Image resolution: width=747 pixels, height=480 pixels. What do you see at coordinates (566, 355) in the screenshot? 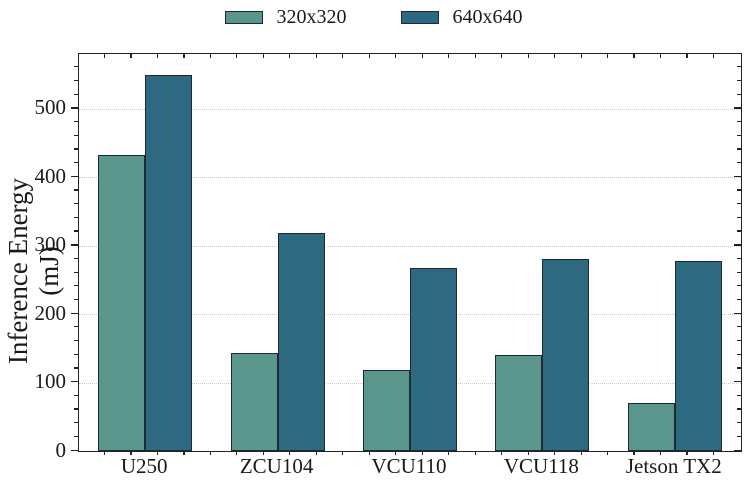
I see `bar-640x640-VCU118` at bounding box center [566, 355].